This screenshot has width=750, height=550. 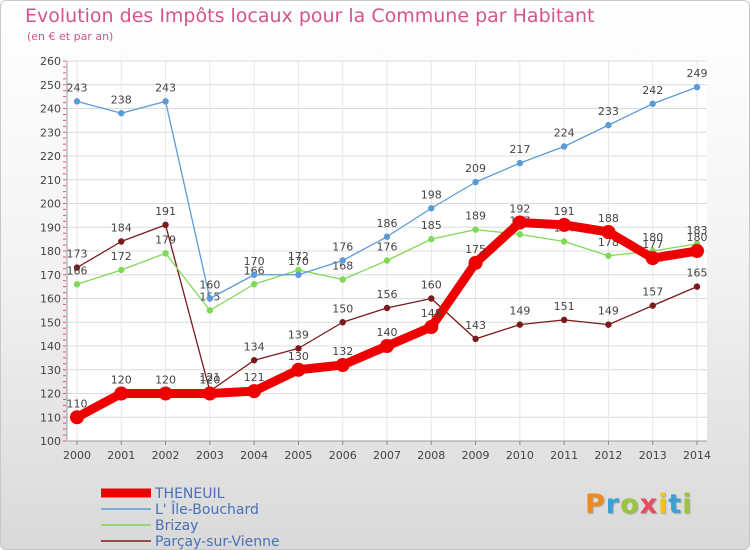 What do you see at coordinates (50, 61) in the screenshot?
I see `y-tick-label: 260` at bounding box center [50, 61].